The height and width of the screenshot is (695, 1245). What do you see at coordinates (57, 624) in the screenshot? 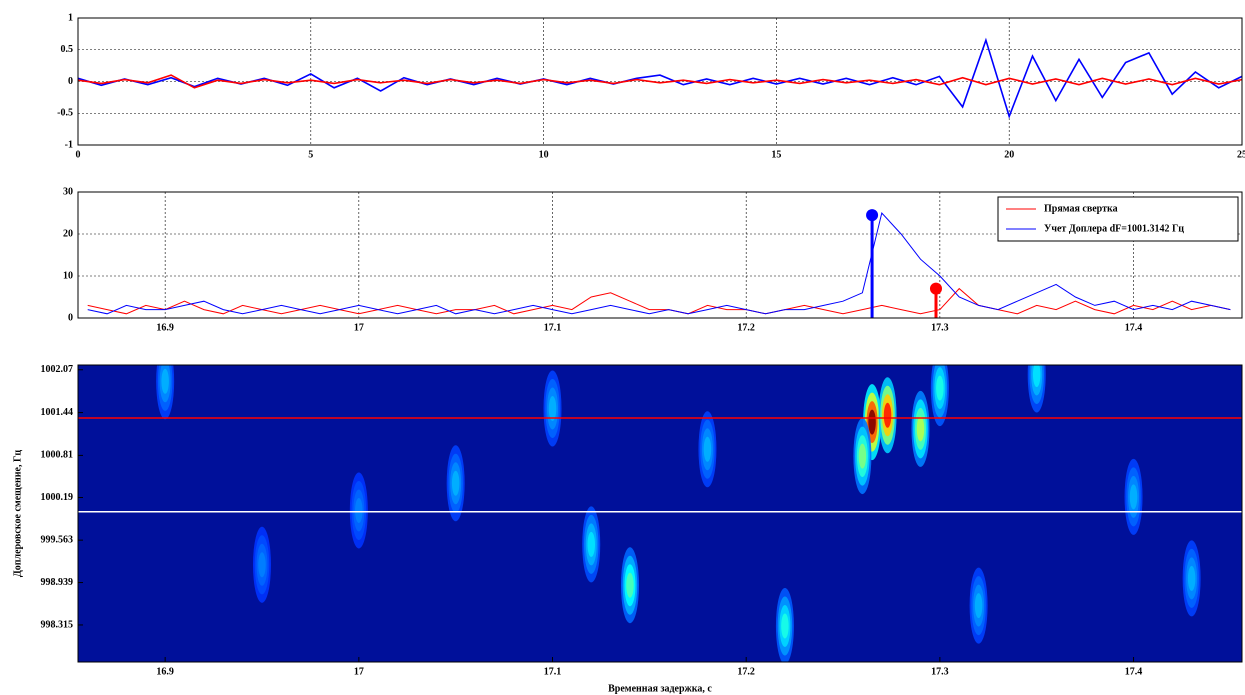
I see `y-tick-label: 998.315` at bounding box center [57, 624].